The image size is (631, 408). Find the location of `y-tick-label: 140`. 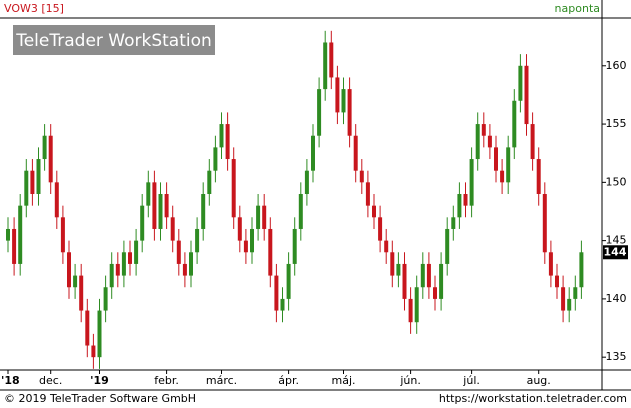

y-tick-label: 140 is located at coordinates (616, 298).